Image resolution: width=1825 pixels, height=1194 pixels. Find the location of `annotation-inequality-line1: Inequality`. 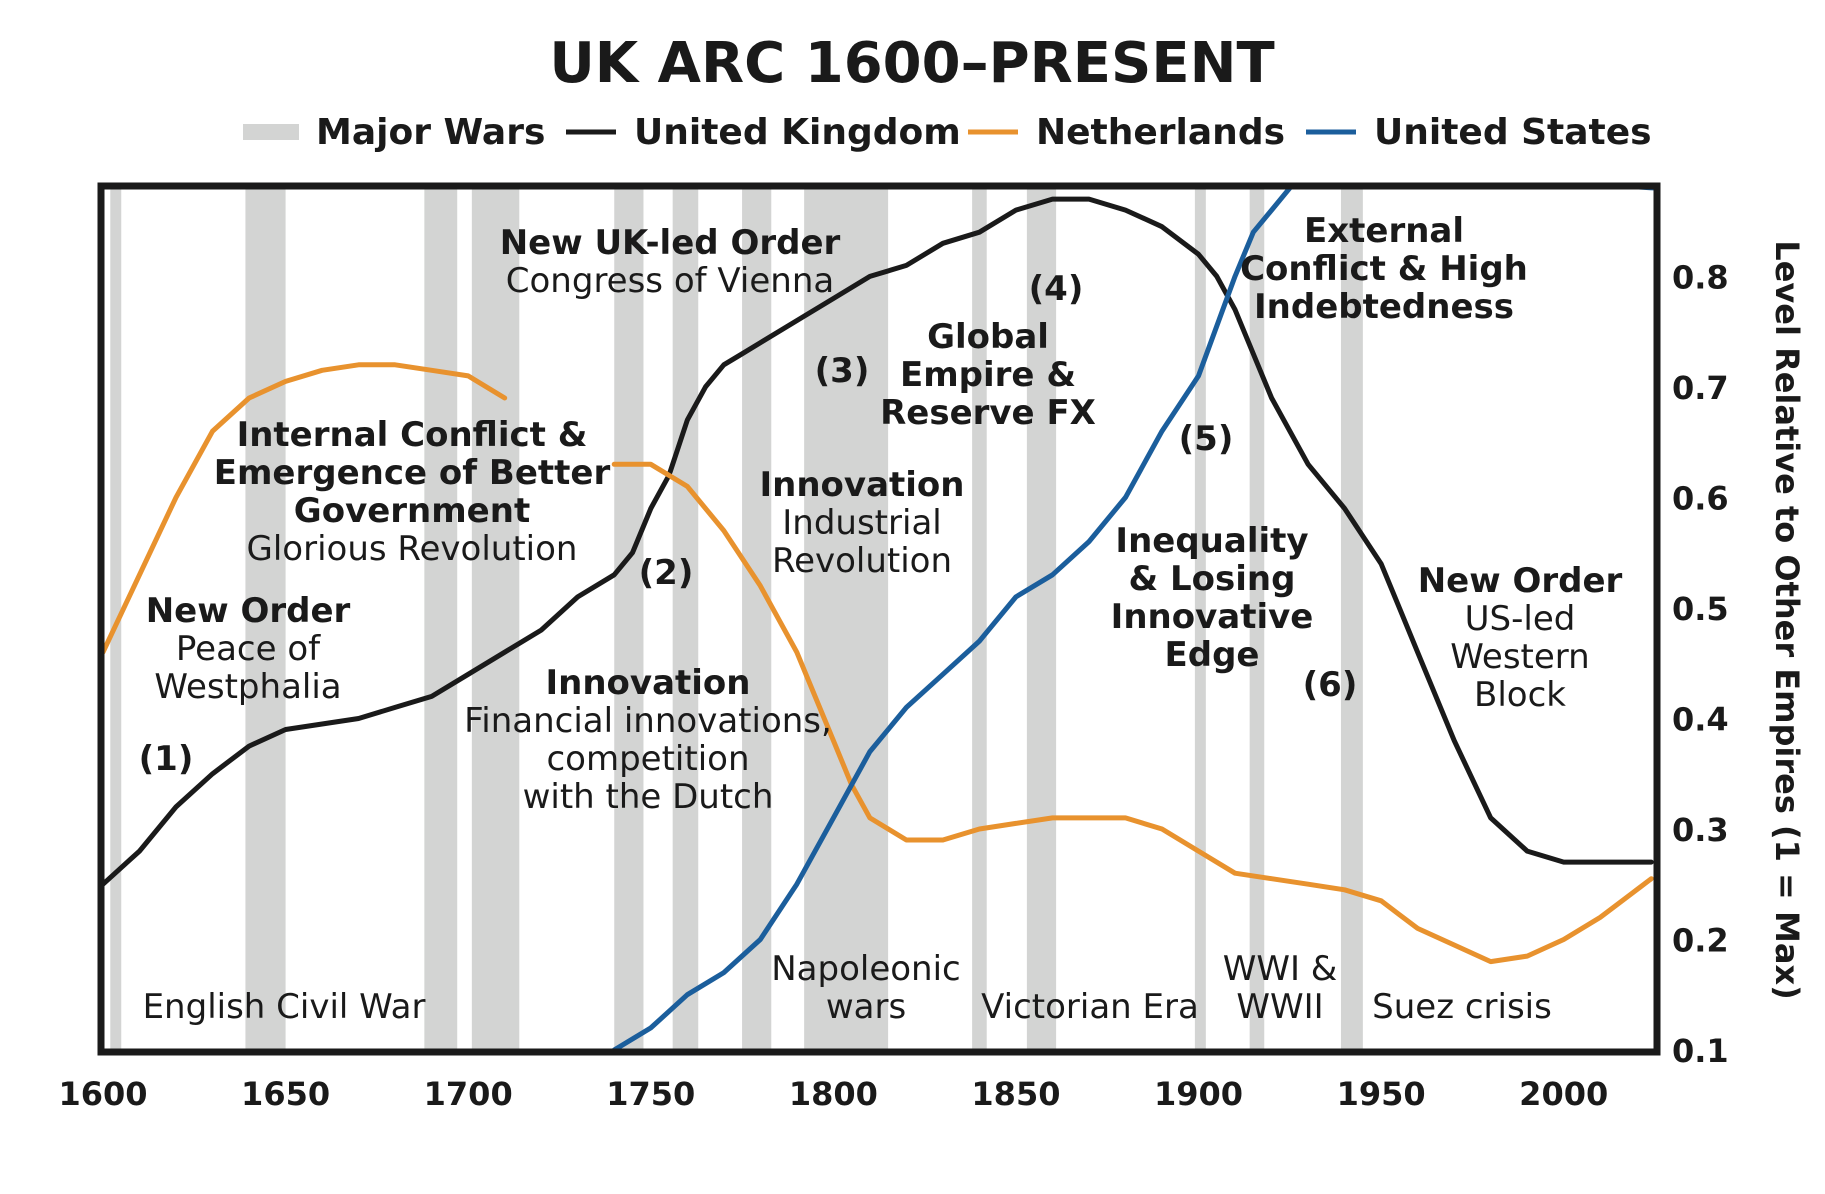

annotation-inequality-line1: Inequality is located at coordinates (1211, 541).